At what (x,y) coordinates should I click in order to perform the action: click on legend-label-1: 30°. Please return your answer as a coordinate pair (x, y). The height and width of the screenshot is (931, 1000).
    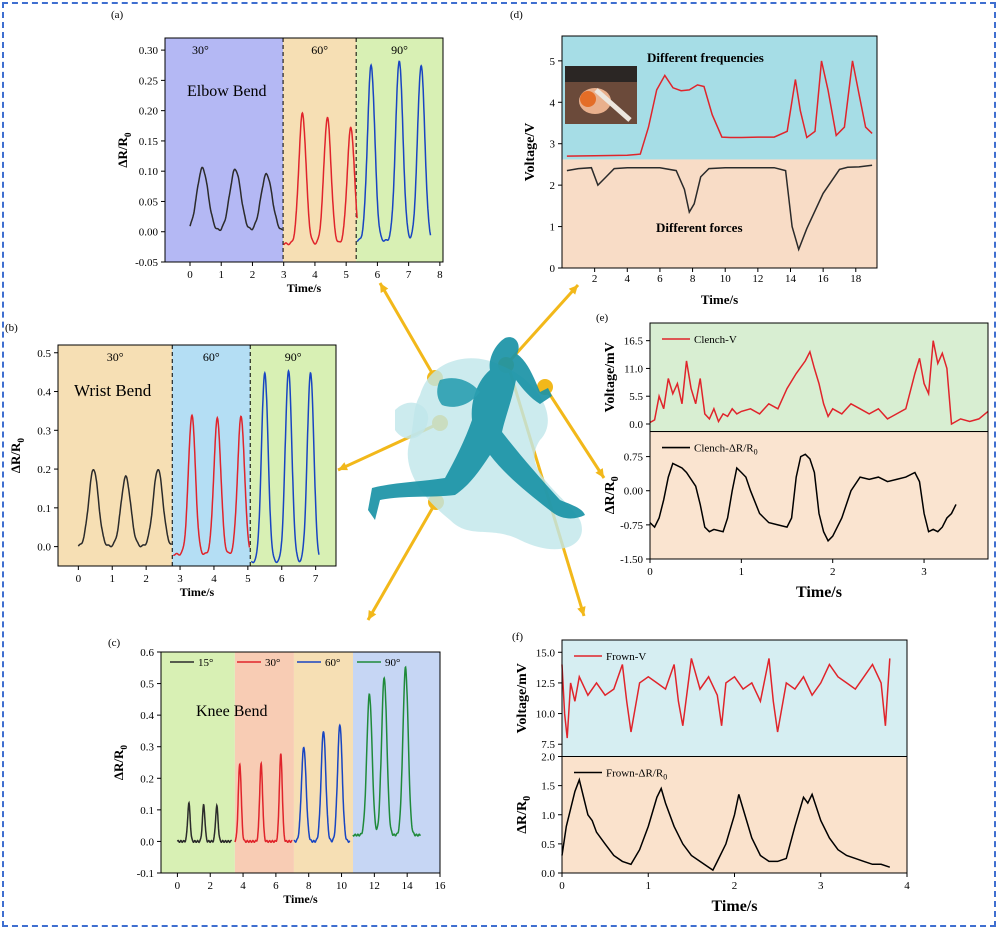
    Looking at the image, I should click on (272, 663).